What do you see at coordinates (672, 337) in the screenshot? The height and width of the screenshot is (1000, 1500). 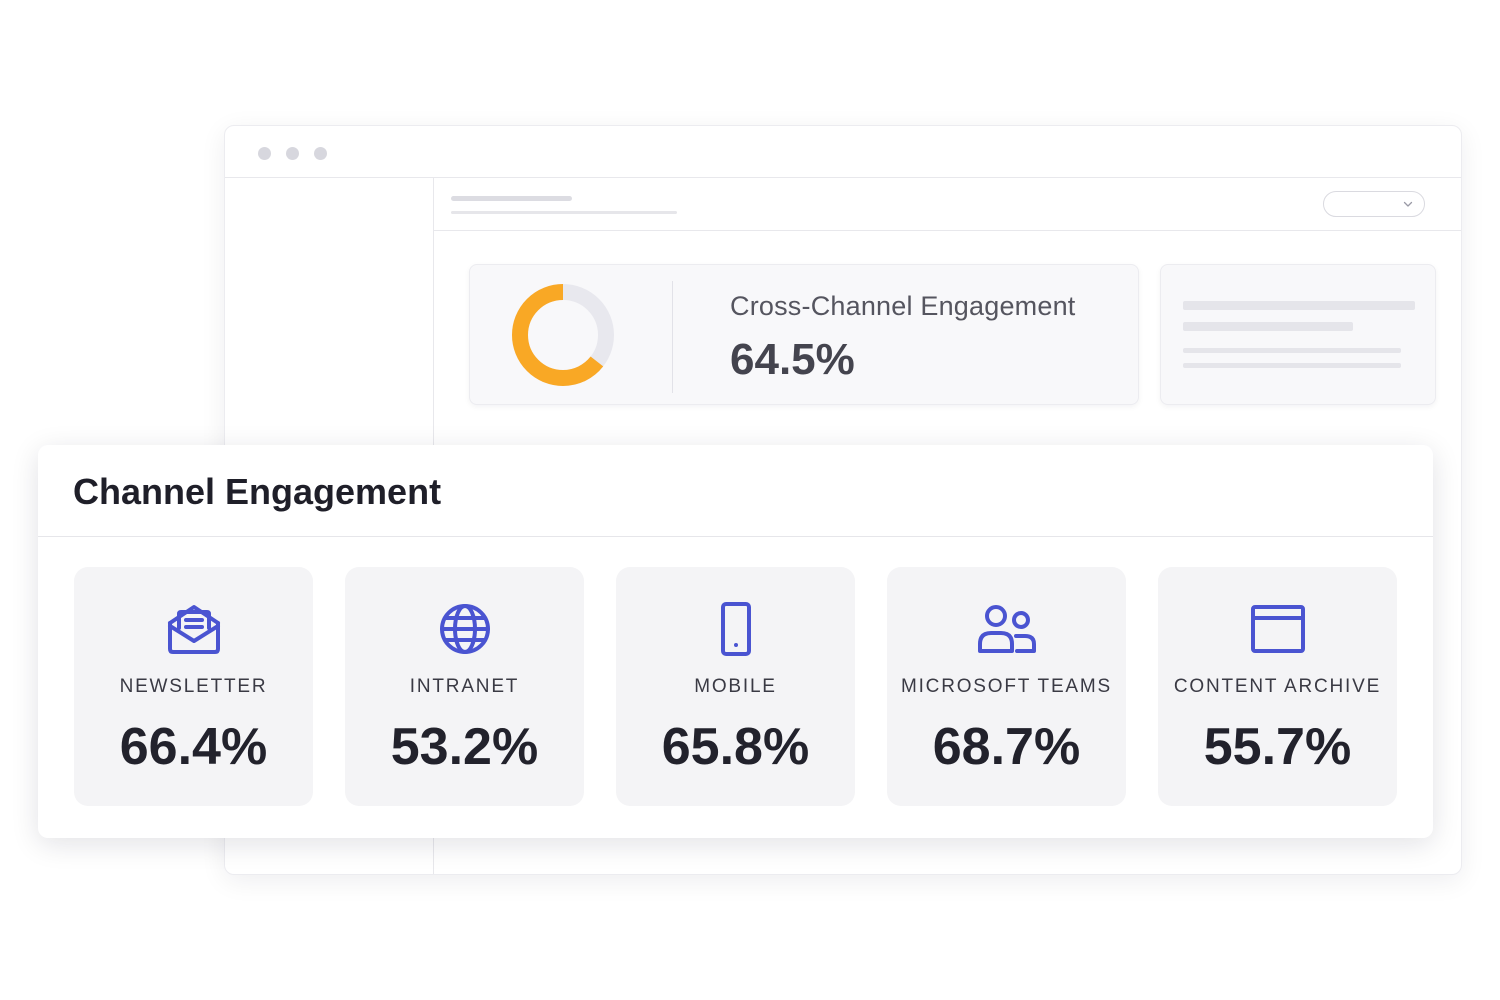 I see `card-divider` at bounding box center [672, 337].